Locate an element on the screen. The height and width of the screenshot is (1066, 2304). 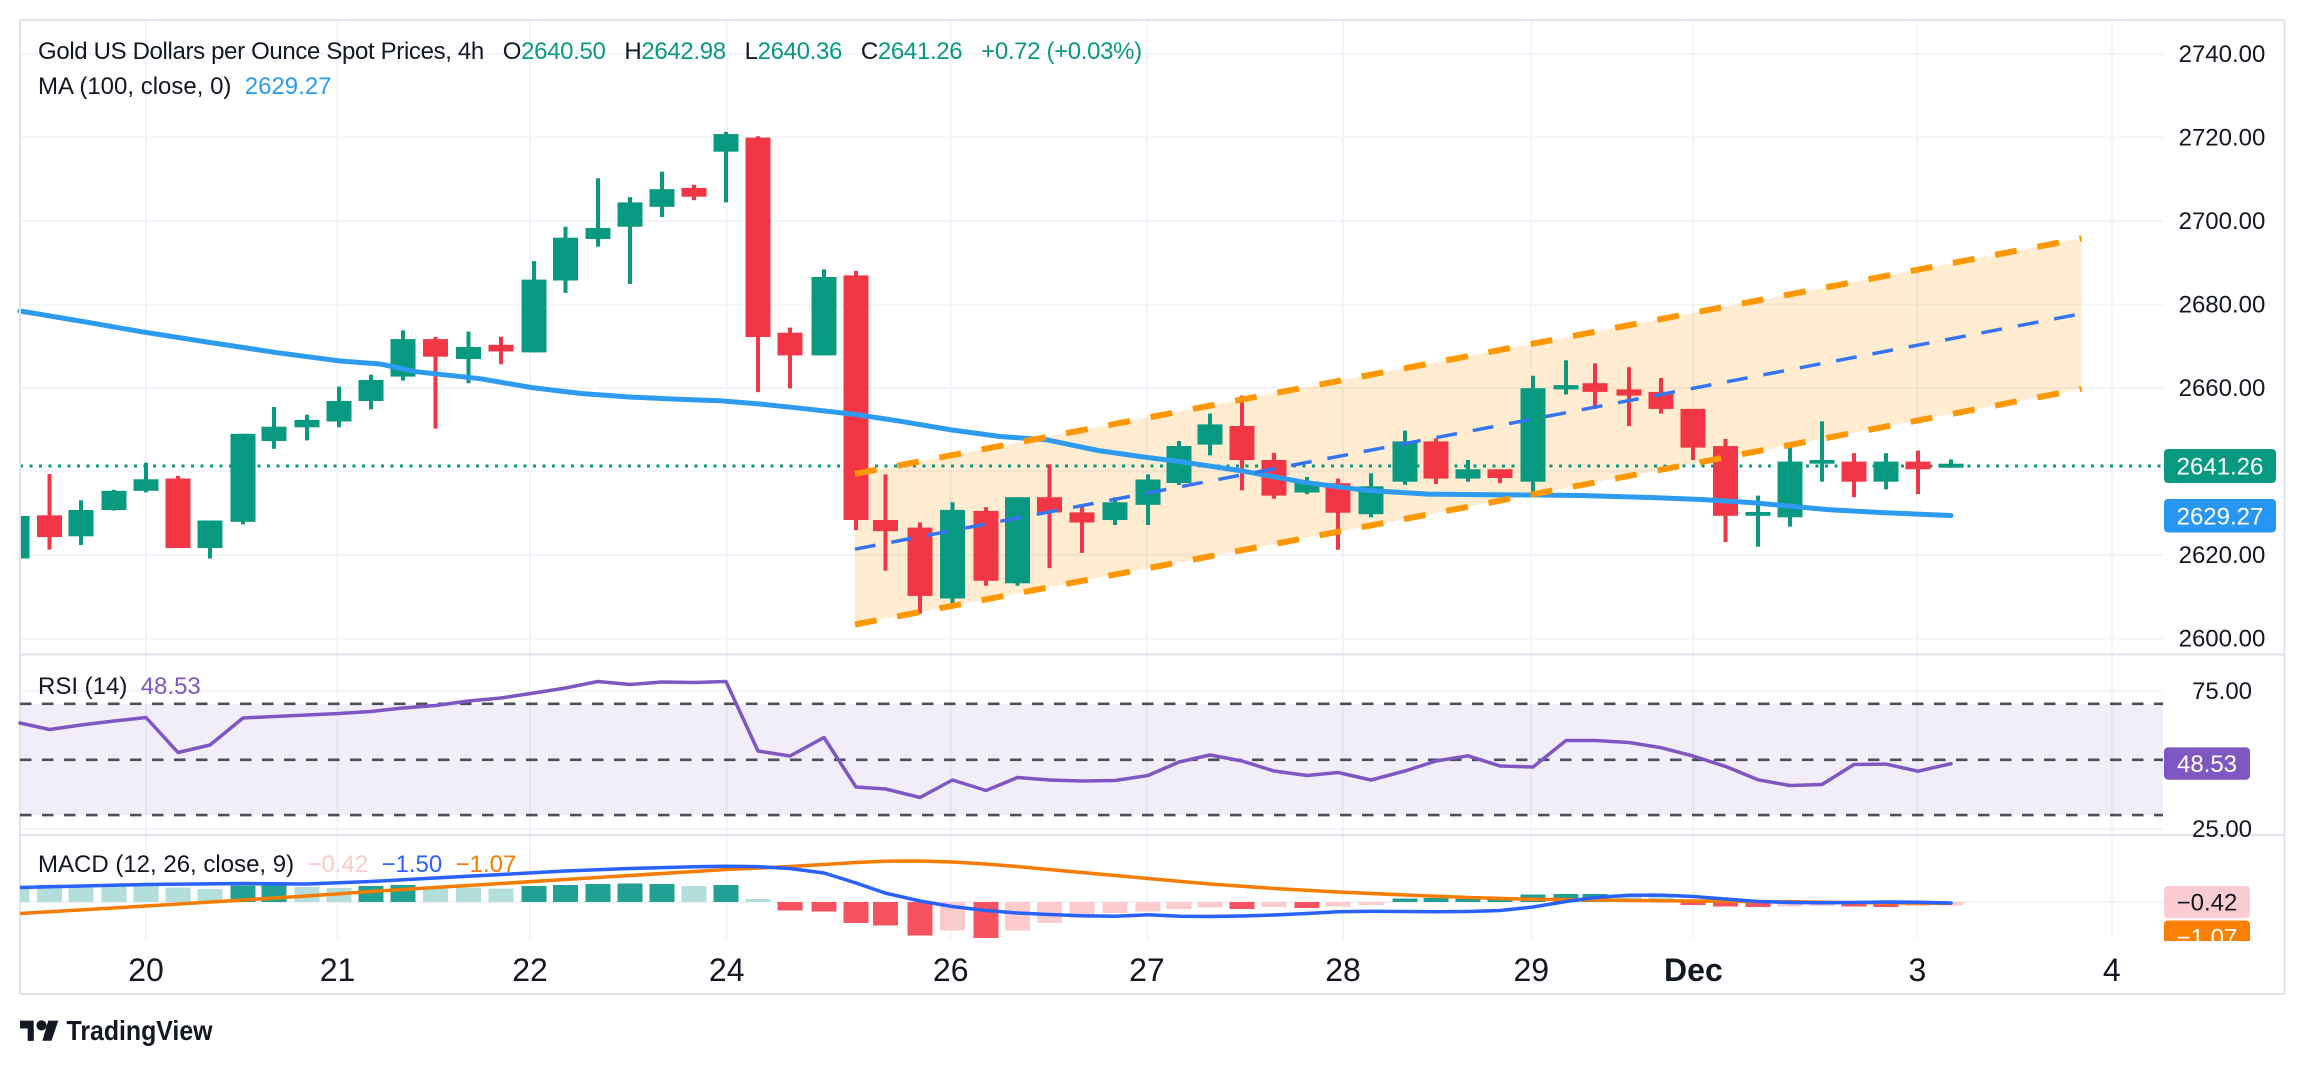
svg-text: 28 is located at coordinates (1343, 970).